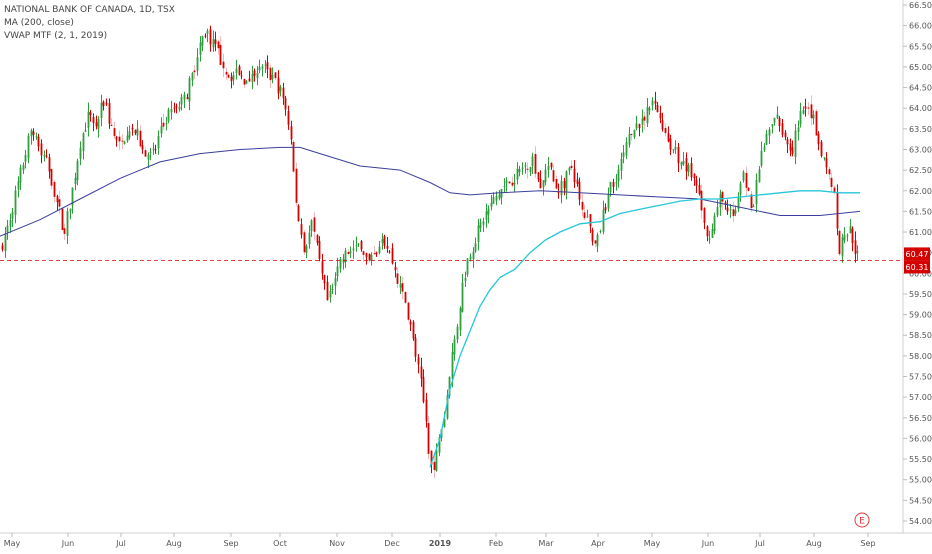 The width and height of the screenshot is (932, 554). Describe the element at coordinates (920, 294) in the screenshot. I see `y-tick-label: 59.50` at that location.